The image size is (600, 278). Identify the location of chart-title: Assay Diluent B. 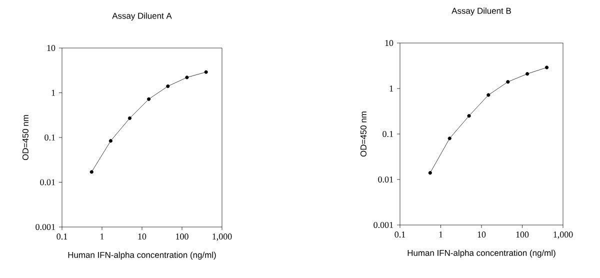
(481, 12).